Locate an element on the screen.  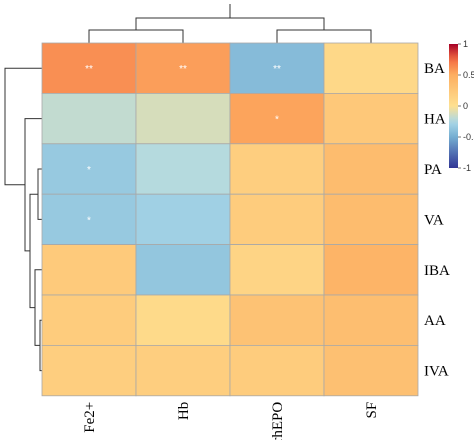
row-label: PA is located at coordinates (433, 170).